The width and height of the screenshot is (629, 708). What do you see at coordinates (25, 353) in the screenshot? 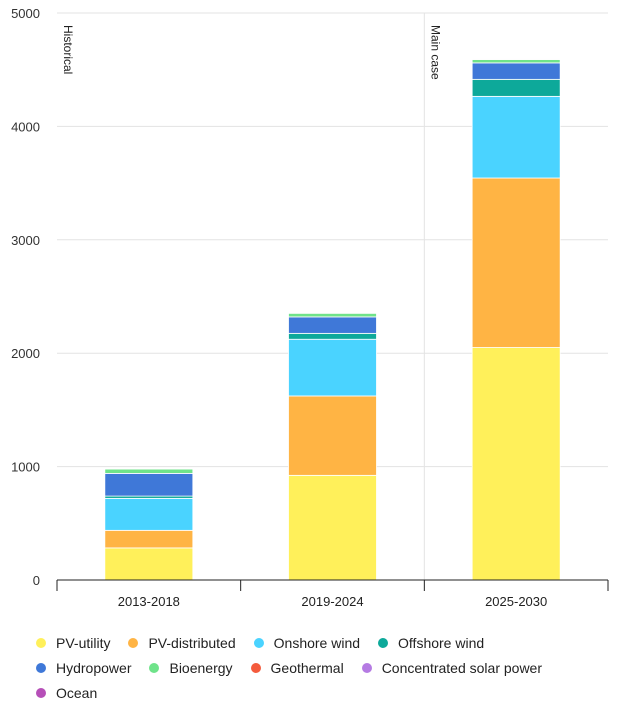
I see `y-tick-label: 2000` at bounding box center [25, 353].